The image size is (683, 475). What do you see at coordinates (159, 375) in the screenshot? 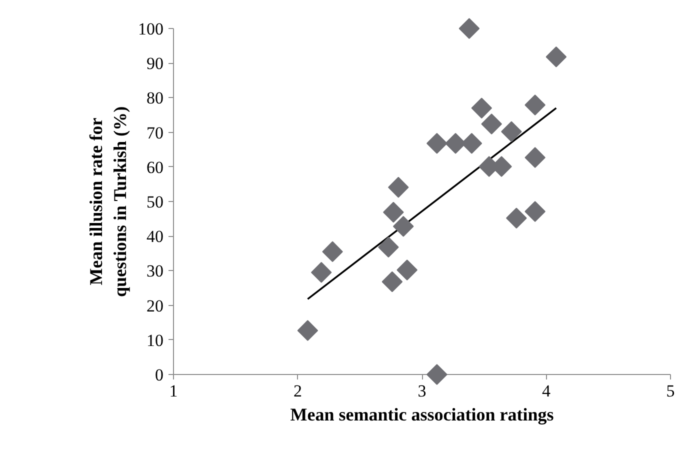
I see `y-tick-label: 0` at bounding box center [159, 375].